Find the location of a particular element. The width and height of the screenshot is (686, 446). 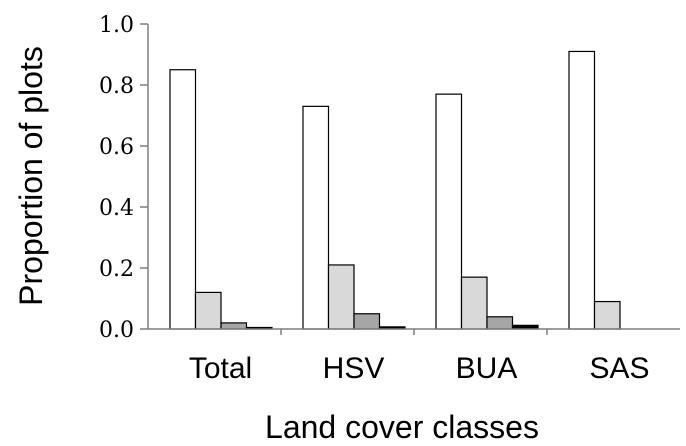

y-tick-label: 1.0 is located at coordinates (116, 25).